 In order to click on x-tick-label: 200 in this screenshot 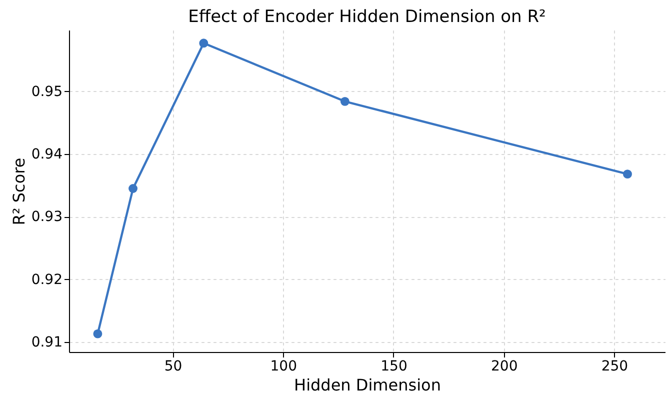, I will do `click(504, 366)`.